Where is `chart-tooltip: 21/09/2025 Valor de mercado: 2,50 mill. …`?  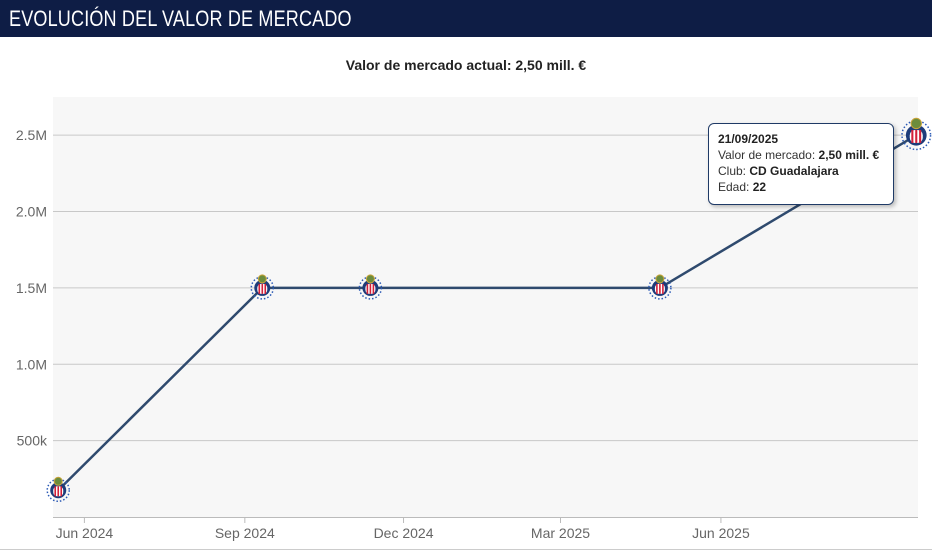 chart-tooltip: 21/09/2025 Valor de mercado: 2,50 mill. … is located at coordinates (801, 164).